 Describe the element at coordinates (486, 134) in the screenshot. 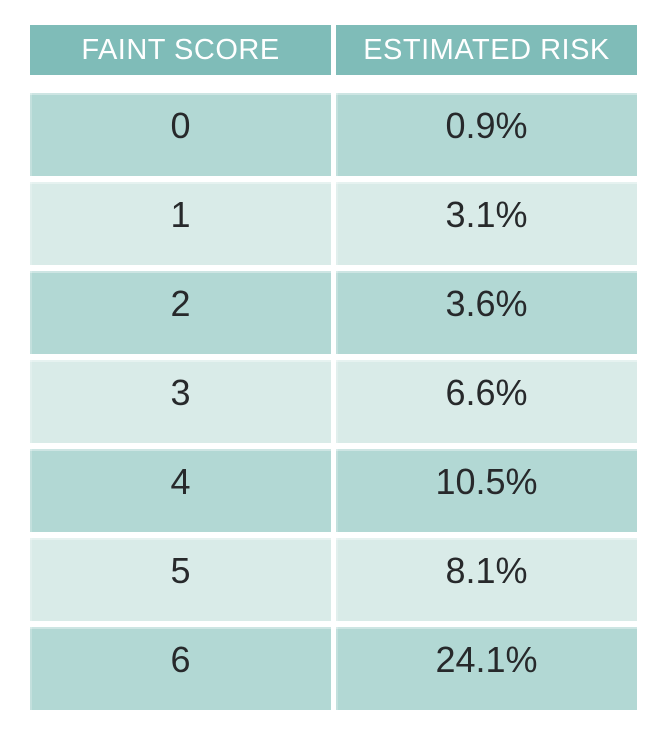

I see `risk-cell: 0.9%` at that location.